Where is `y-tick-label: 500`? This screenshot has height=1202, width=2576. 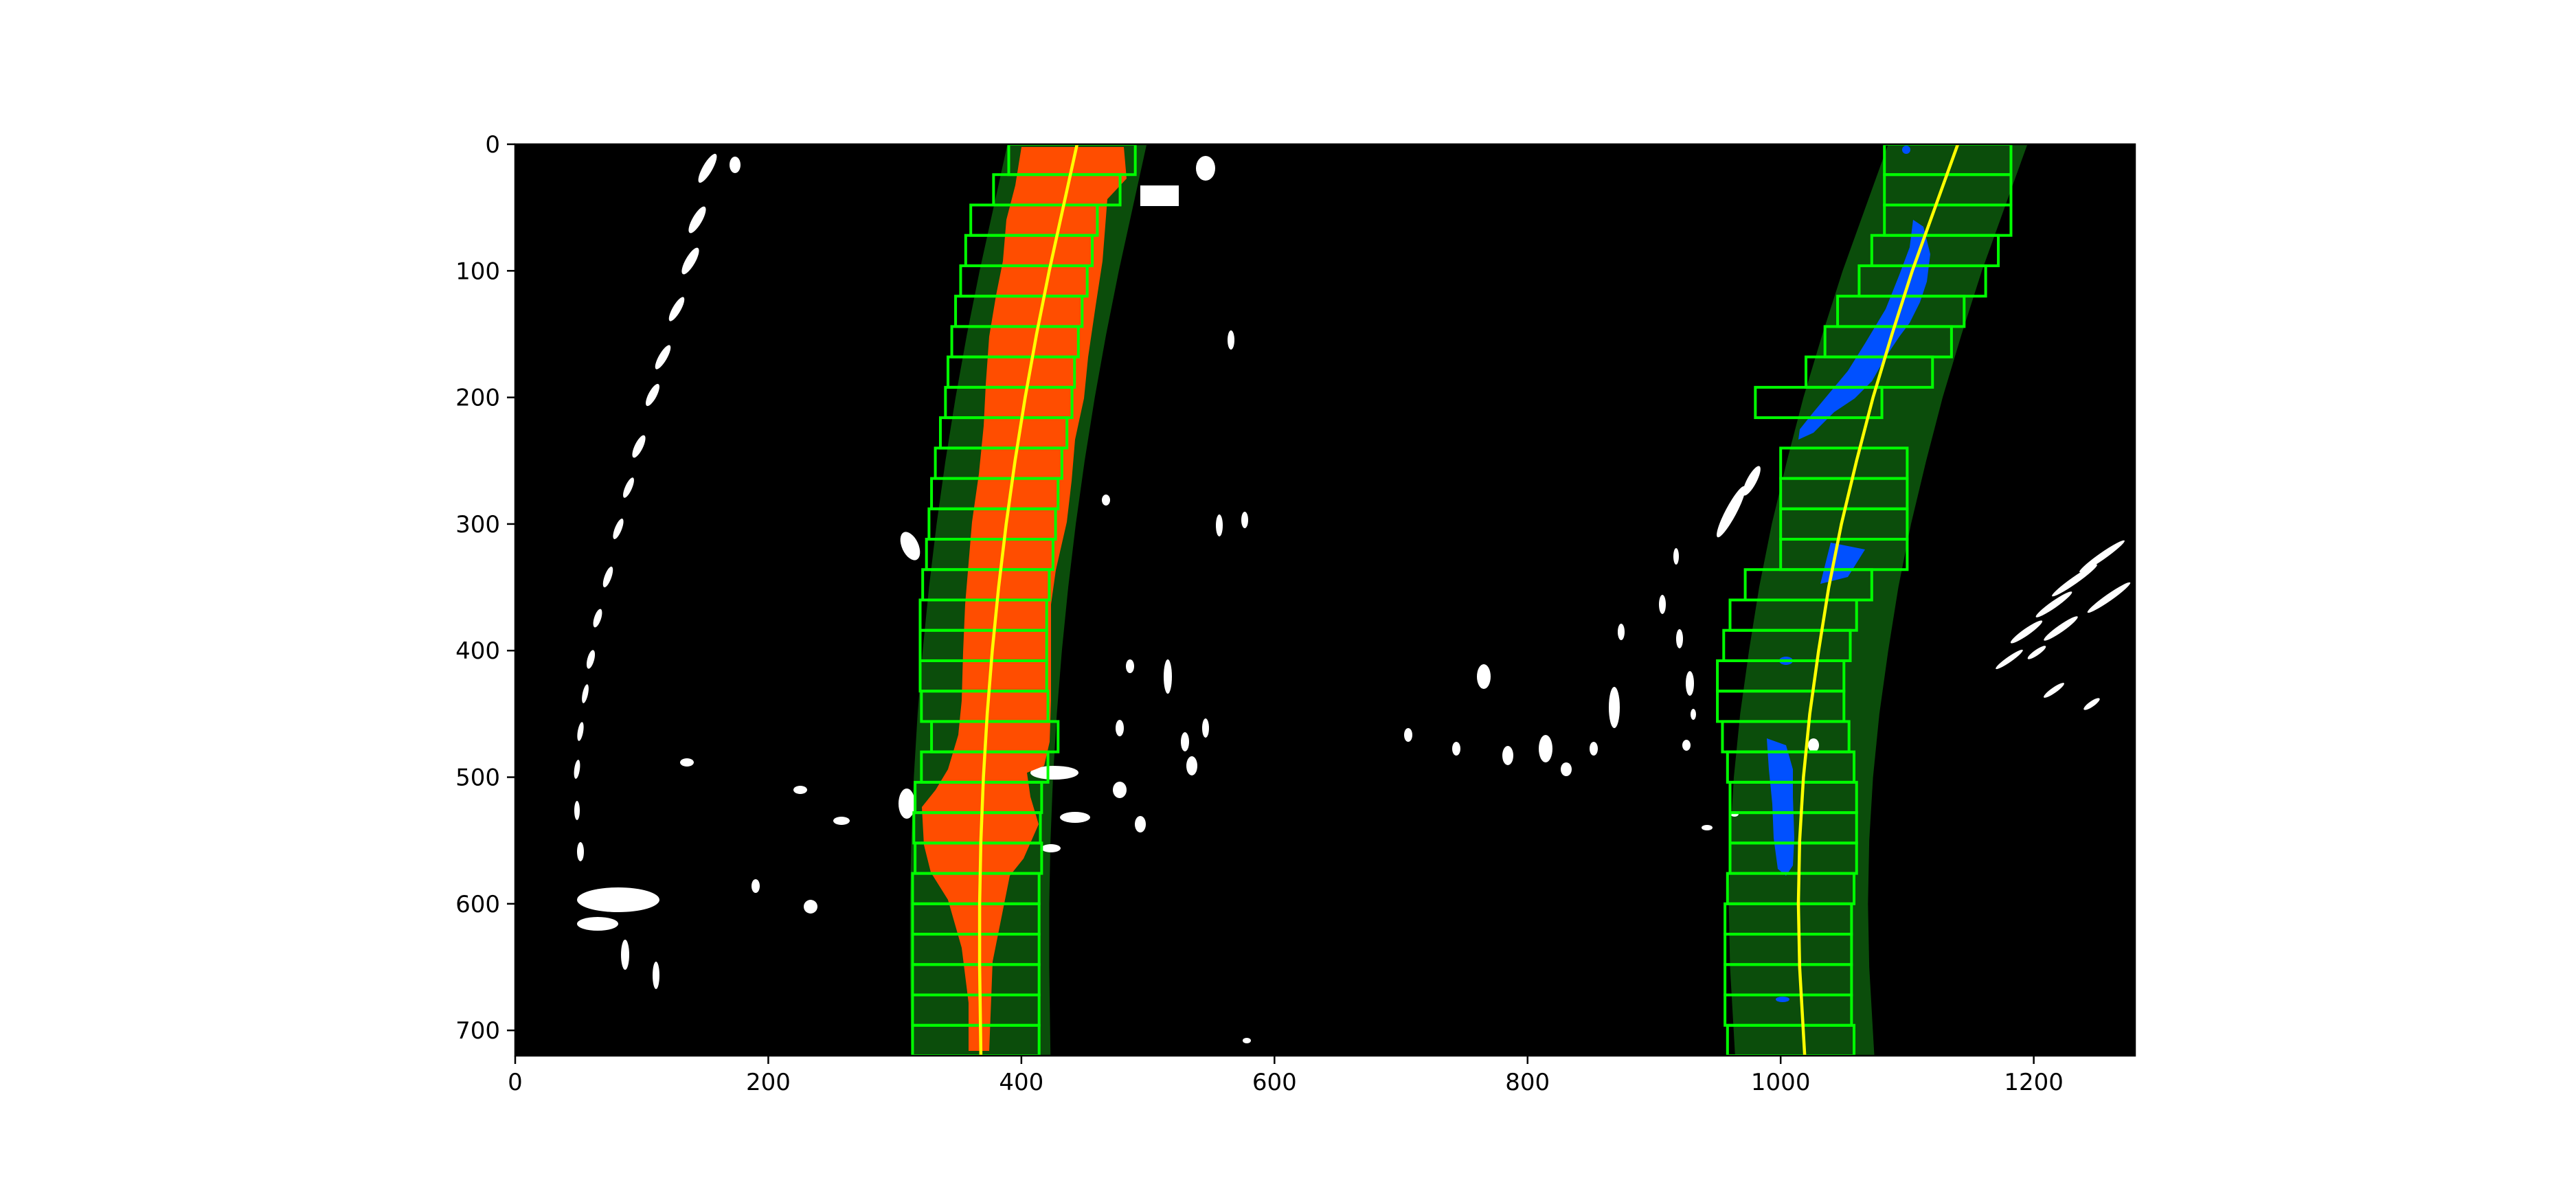 y-tick-label: 500 is located at coordinates (477, 778).